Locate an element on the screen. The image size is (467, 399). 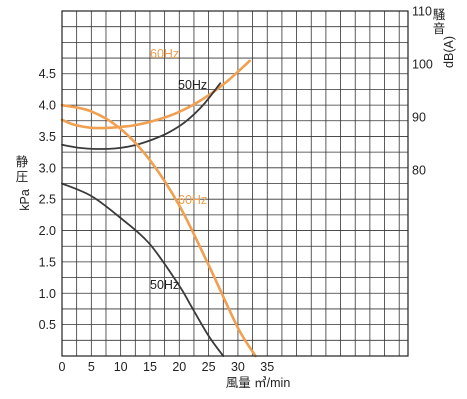
pressure-60hz-label: 60Hz is located at coordinates (192, 200).